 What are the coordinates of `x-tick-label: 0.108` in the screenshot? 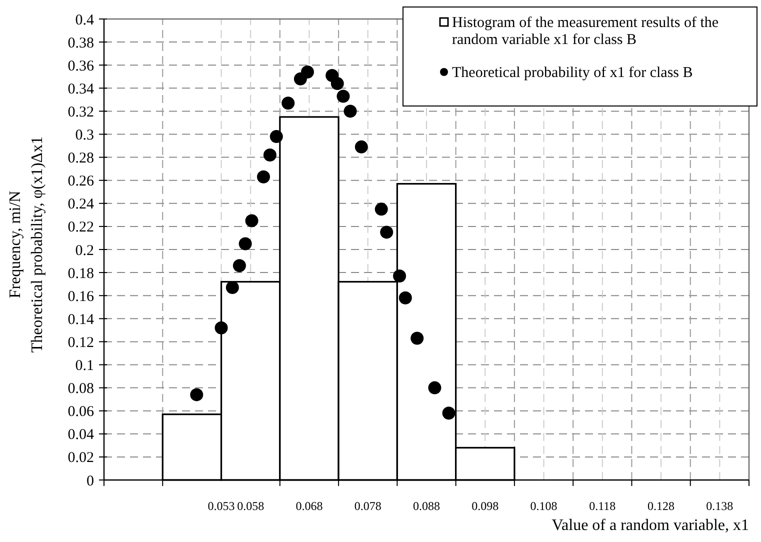 It's located at (544, 506).